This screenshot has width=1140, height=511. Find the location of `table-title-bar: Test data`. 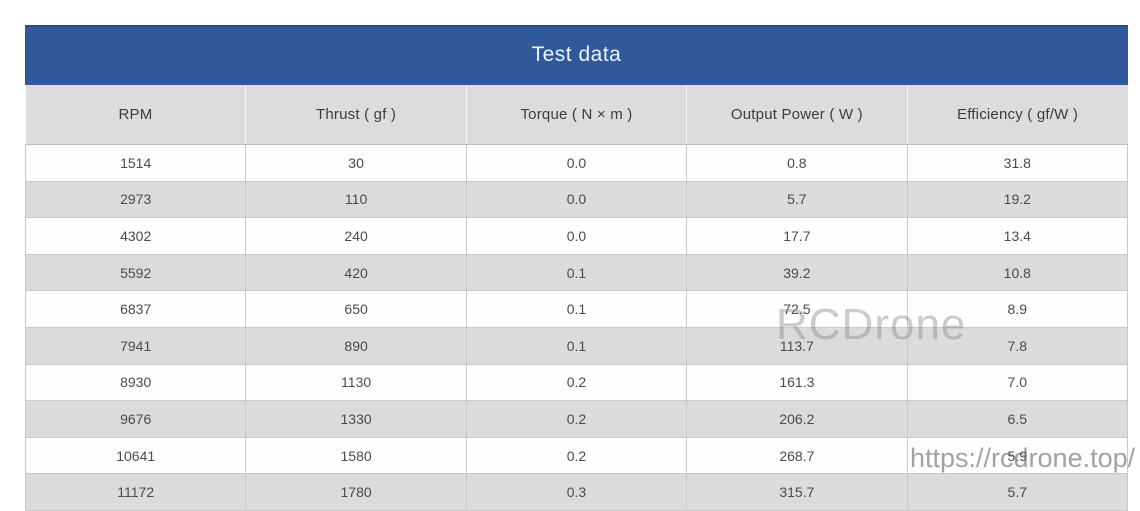

table-title-bar: Test data is located at coordinates (576, 55).